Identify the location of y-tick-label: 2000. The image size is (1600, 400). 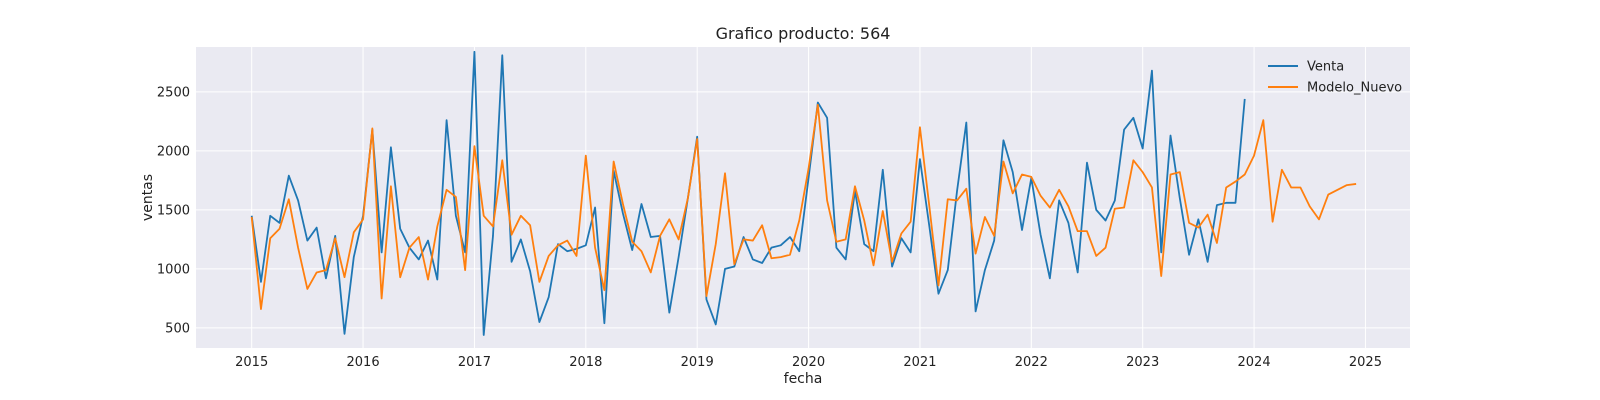
(173, 151).